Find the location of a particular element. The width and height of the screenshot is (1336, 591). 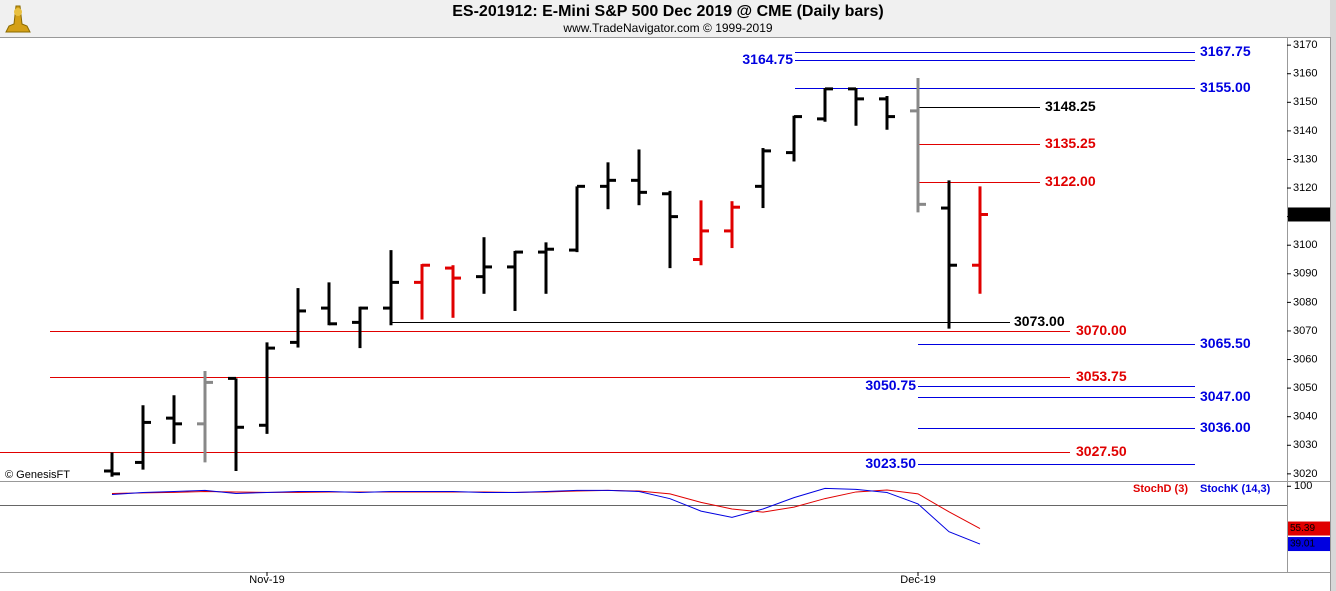

y-tick-label: 3150 is located at coordinates (1305, 102).